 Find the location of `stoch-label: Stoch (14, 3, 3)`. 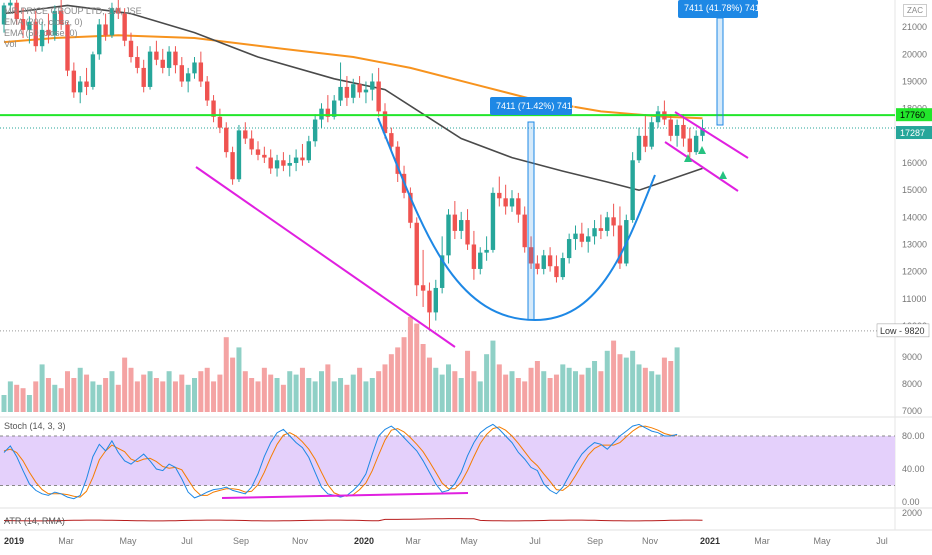

stoch-label: Stoch (14, 3, 3) is located at coordinates (35, 426).